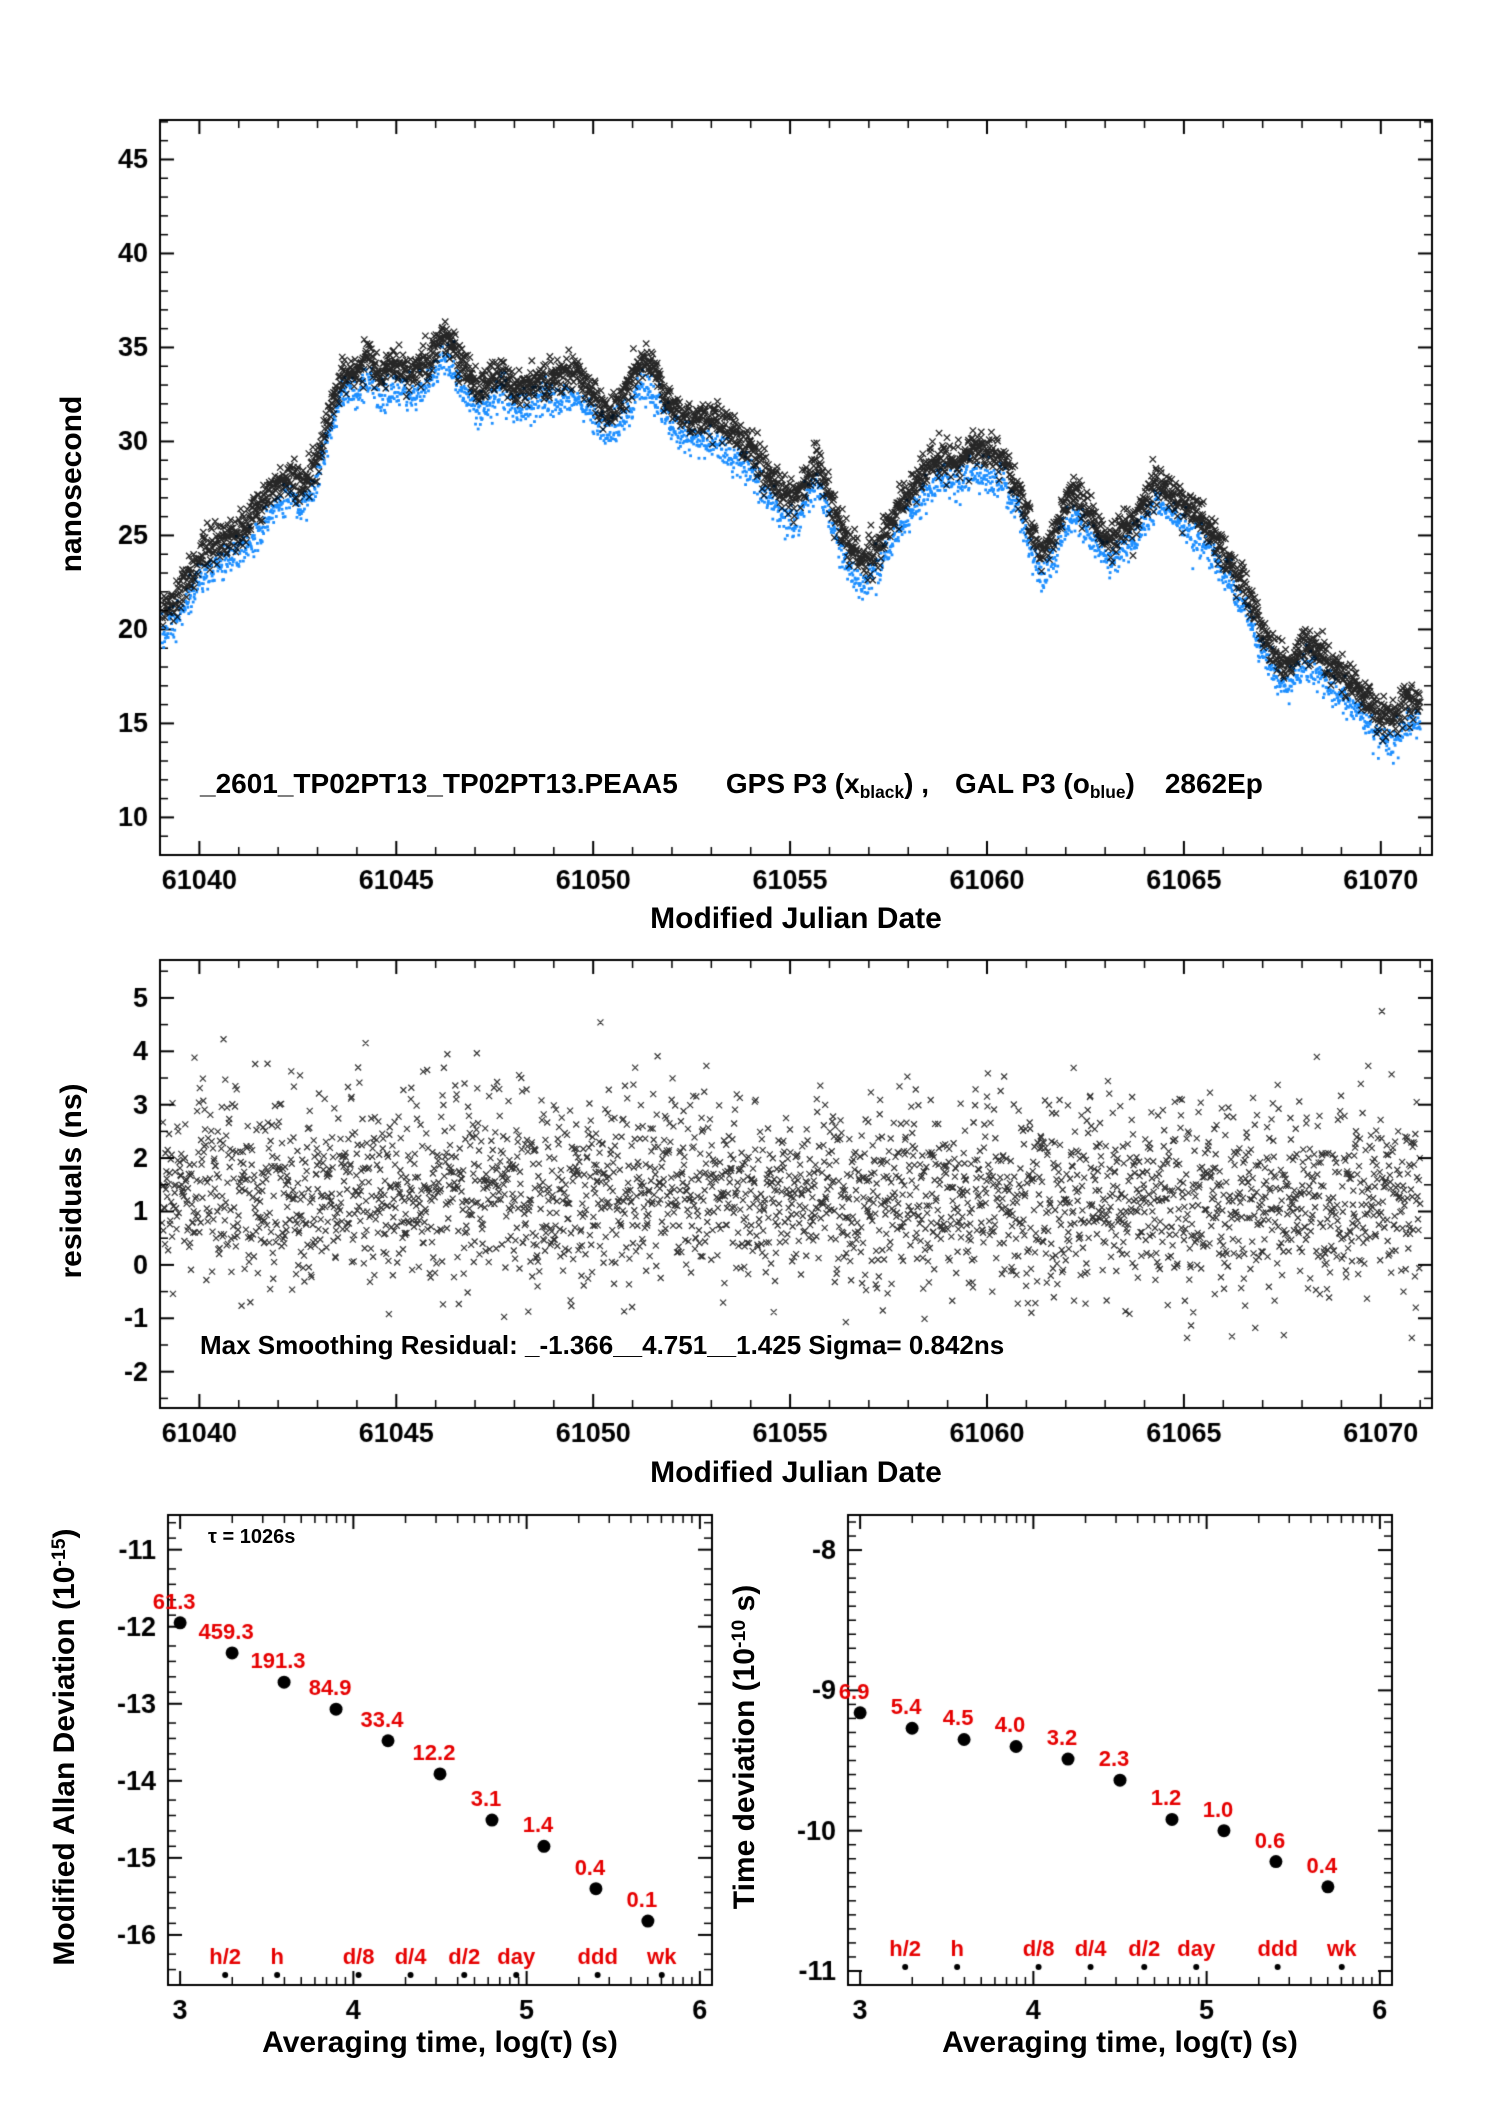 The height and width of the screenshot is (2105, 1488). I want to click on mad-yaxis-title: Modified Allan Deviation (10-15), so click(64, 1747).